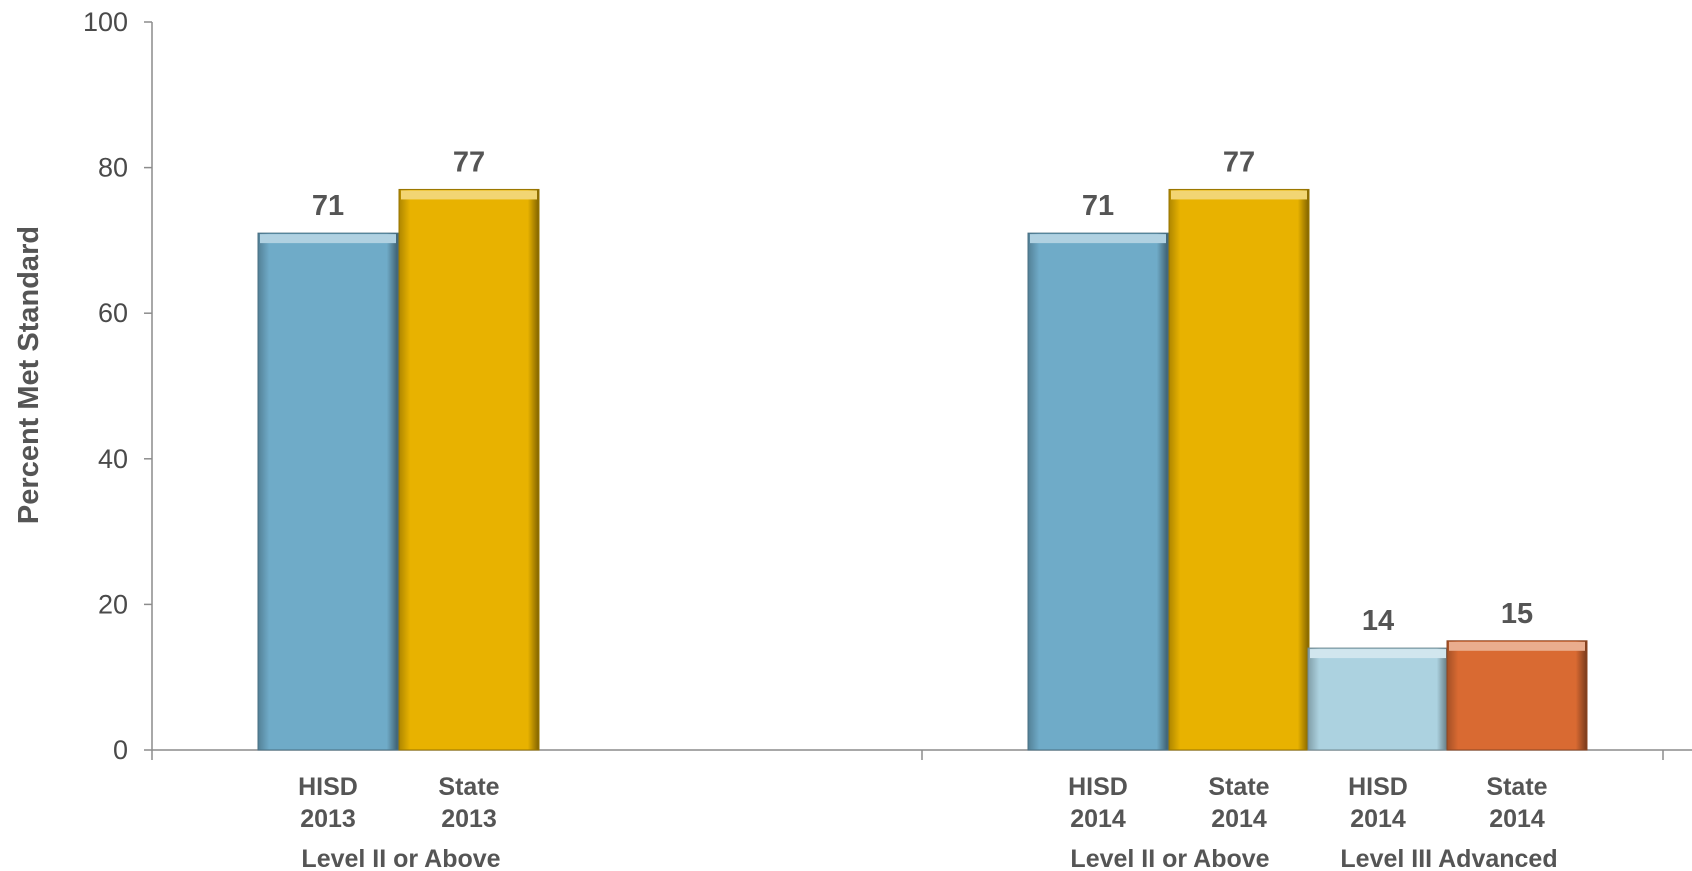 This screenshot has height=871, width=1692. What do you see at coordinates (1378, 621) in the screenshot?
I see `data-label: 14` at bounding box center [1378, 621].